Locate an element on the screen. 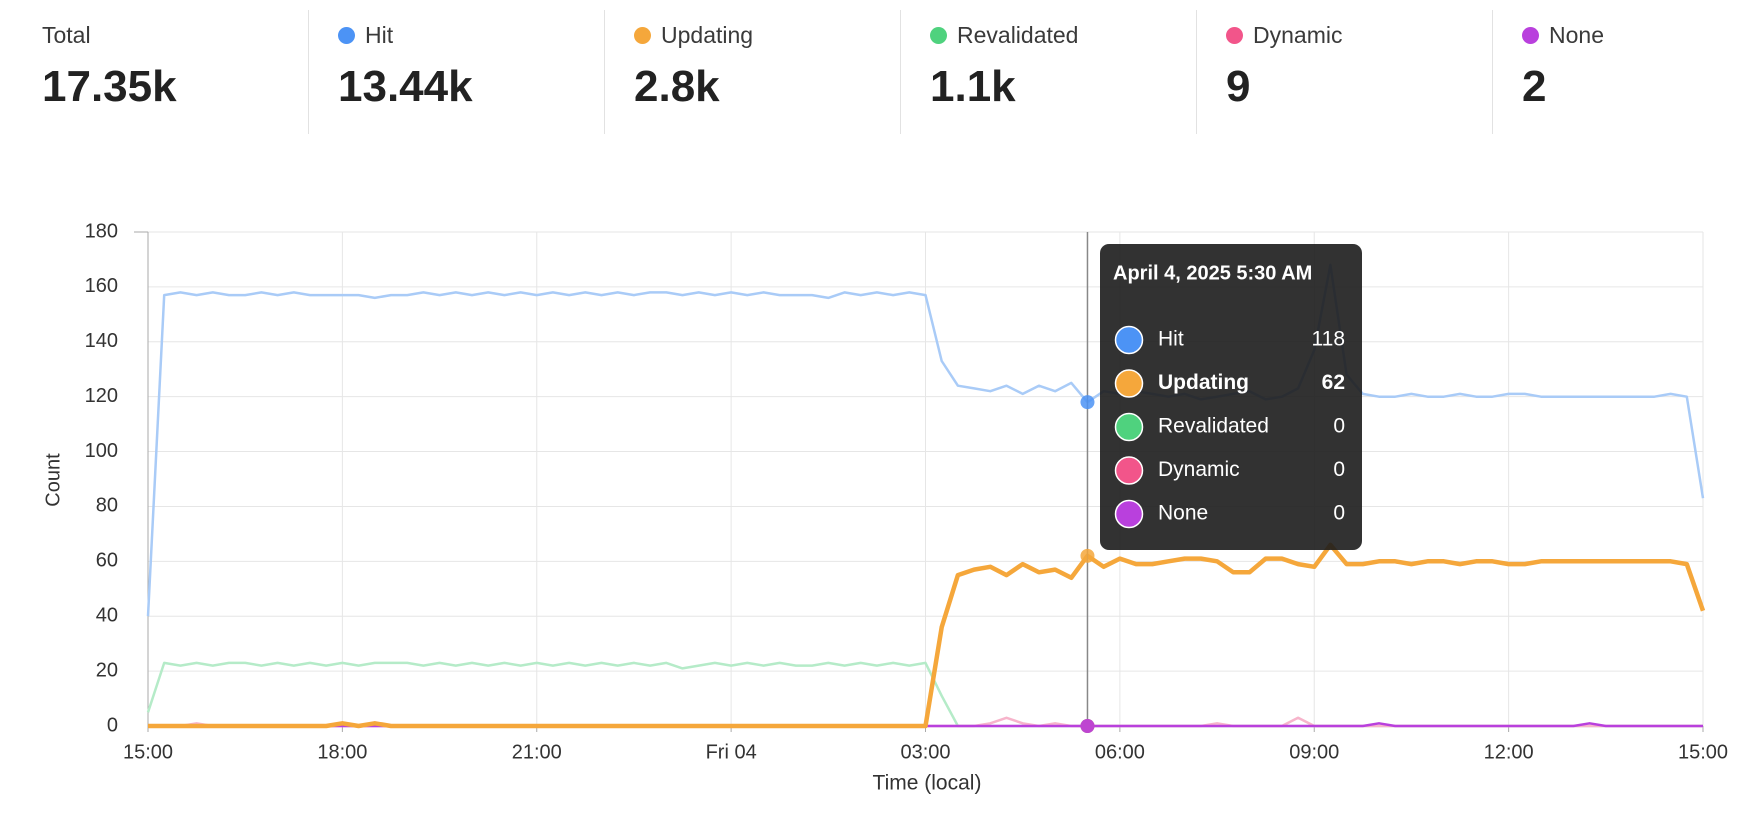 Image resolution: width=1760 pixels, height=822 pixels. stat-value: 17.35k is located at coordinates (109, 86).